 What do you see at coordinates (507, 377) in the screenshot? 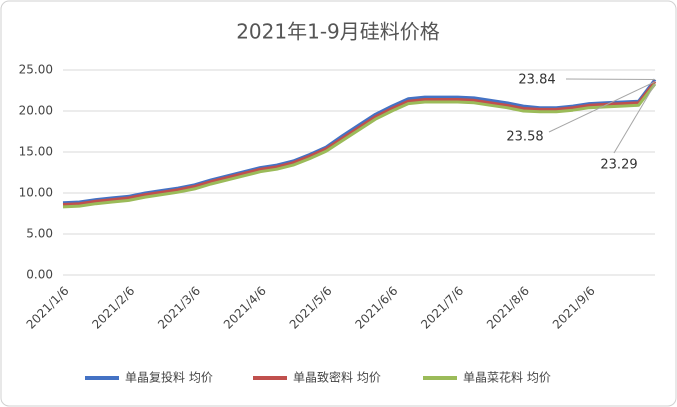
I see `legend-label: 单晶菜花料 均价` at bounding box center [507, 377].